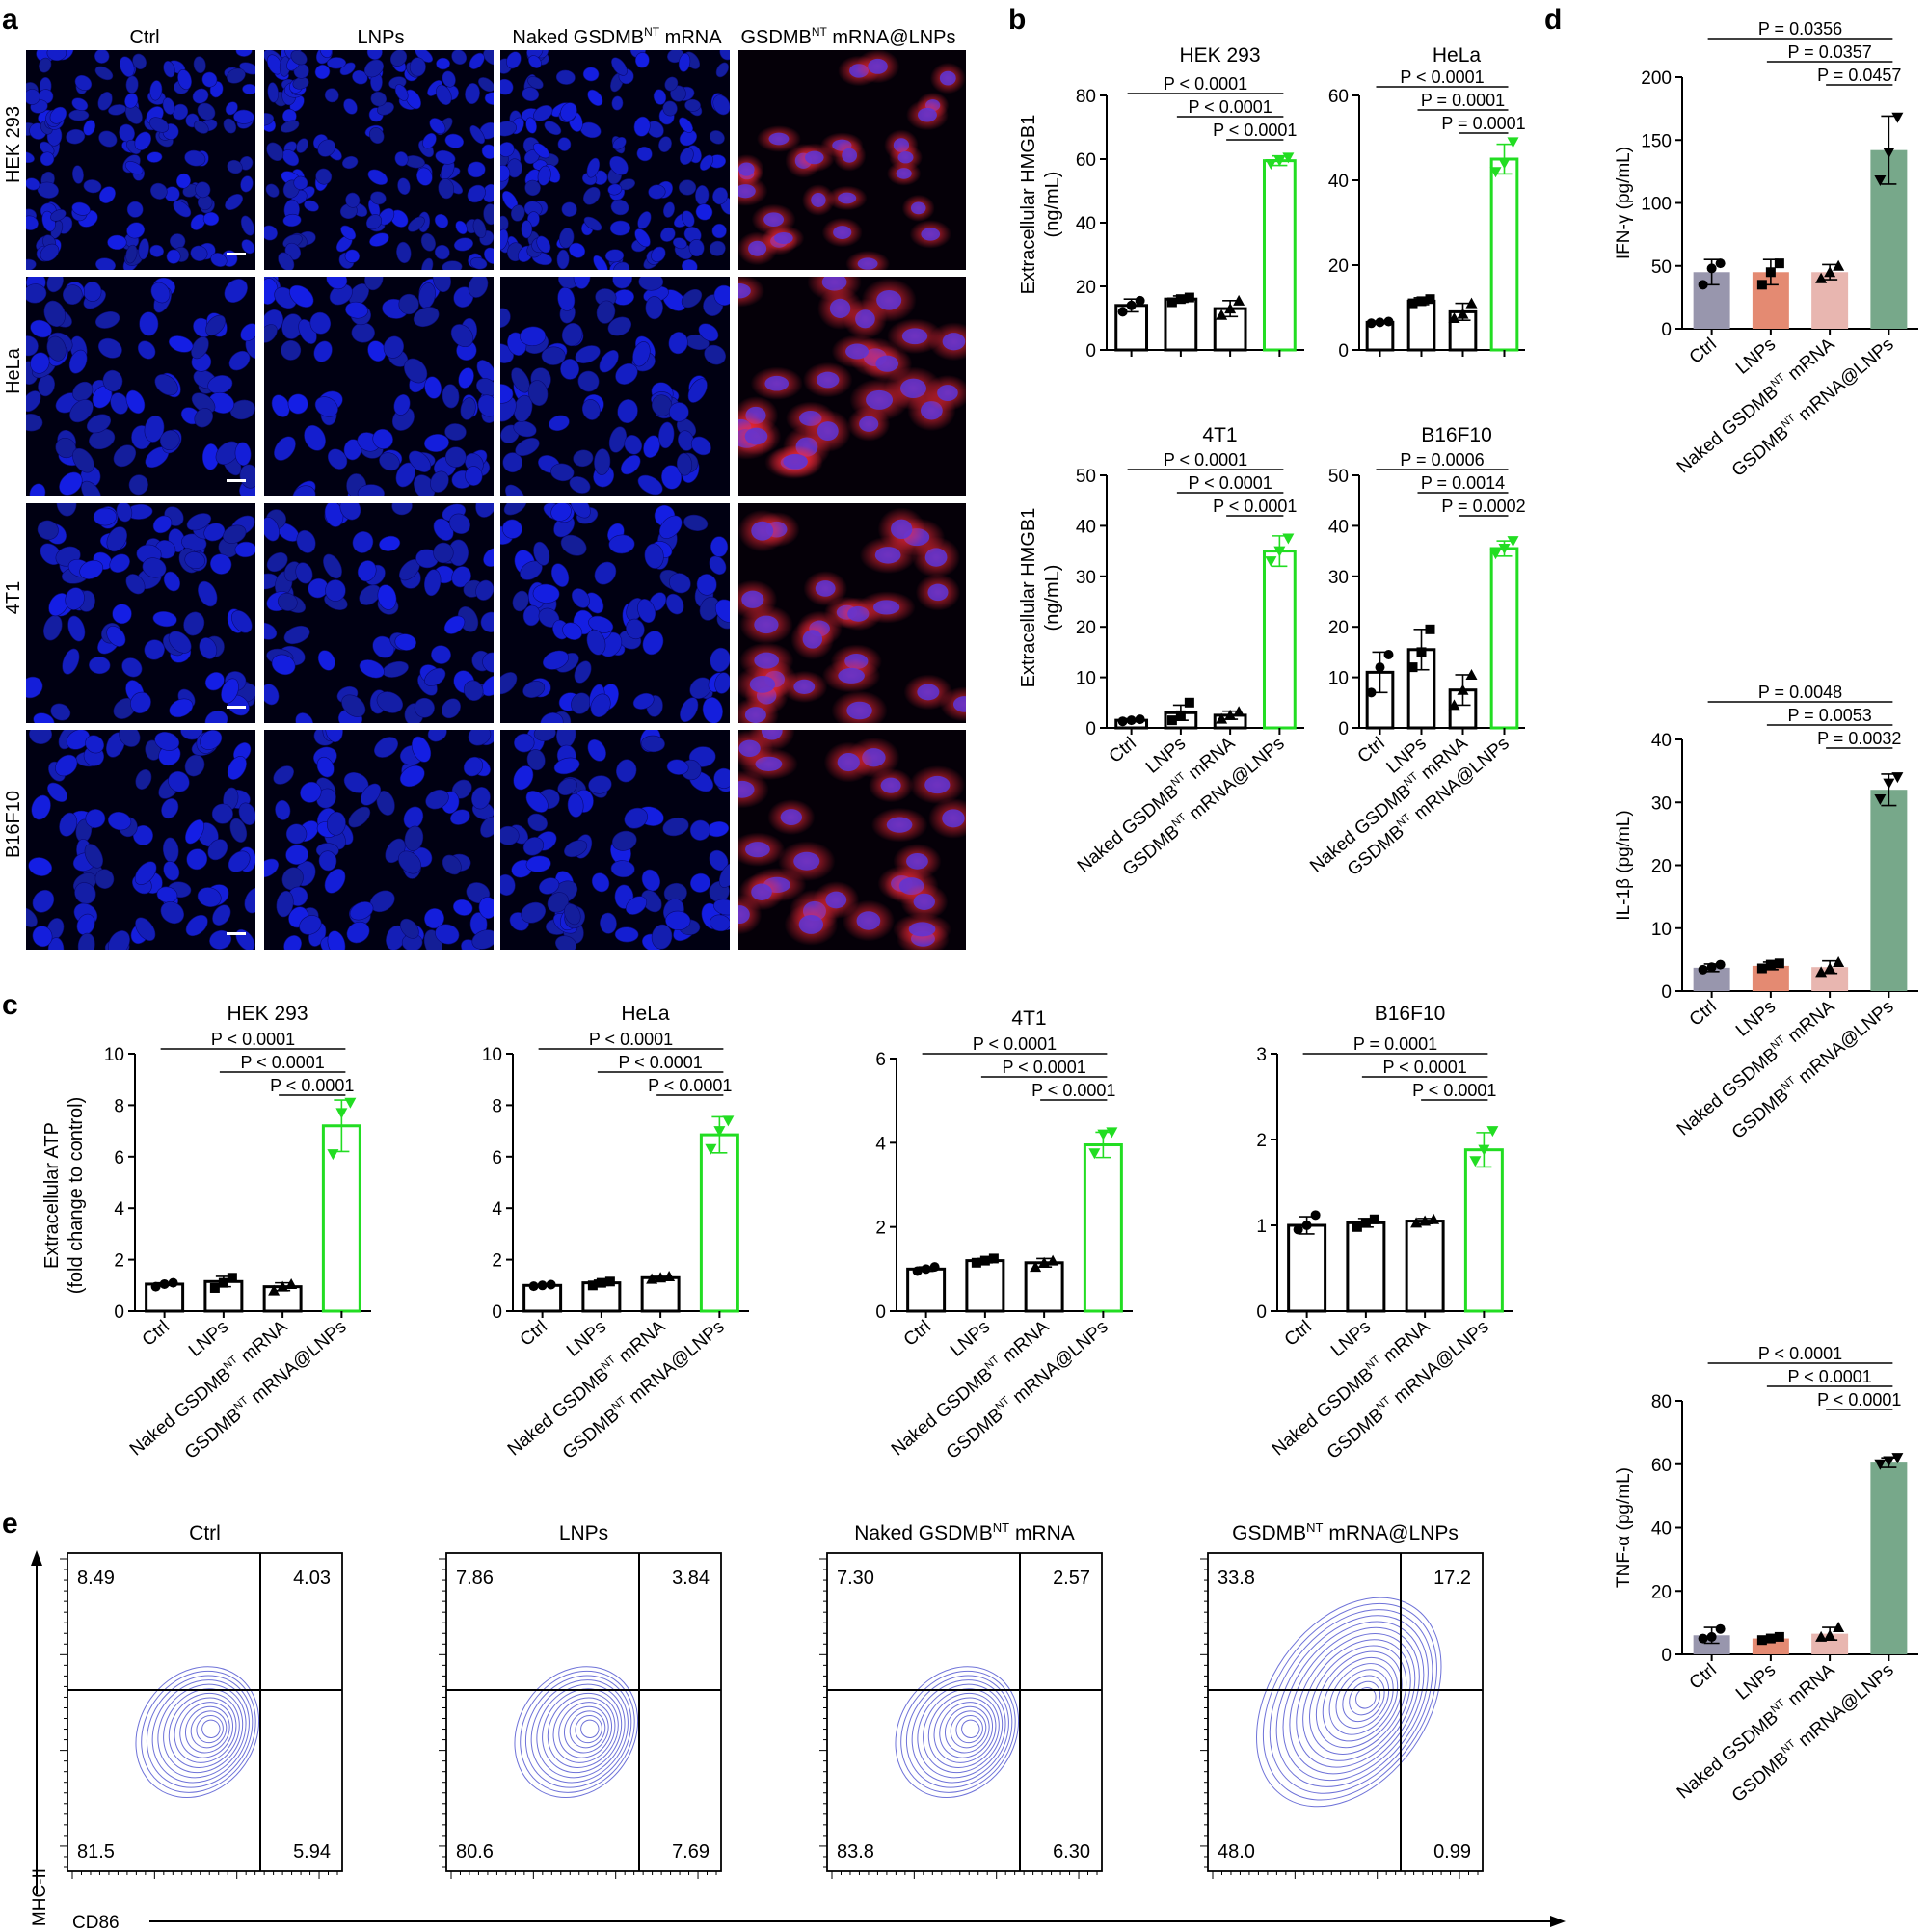  I want to click on flow-title-pre: LNPs, so click(583, 1533).